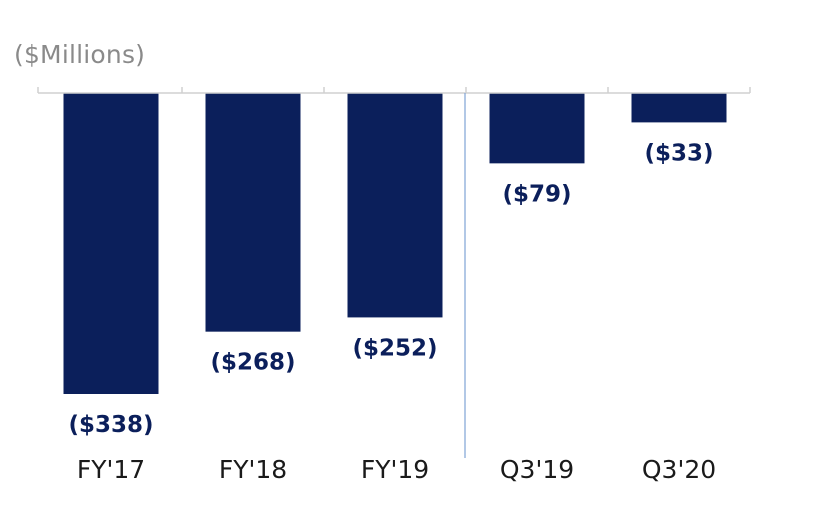 This screenshot has height=524, width=826. Describe the element at coordinates (110, 425) in the screenshot. I see `data-label-0: ($338)` at that location.